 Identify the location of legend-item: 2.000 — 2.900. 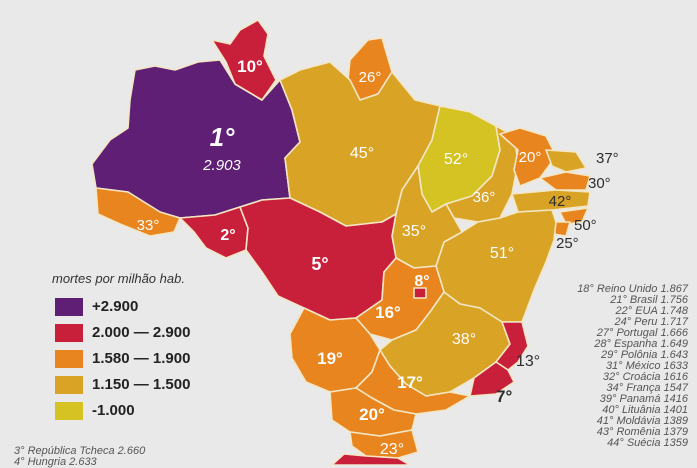
(122, 332).